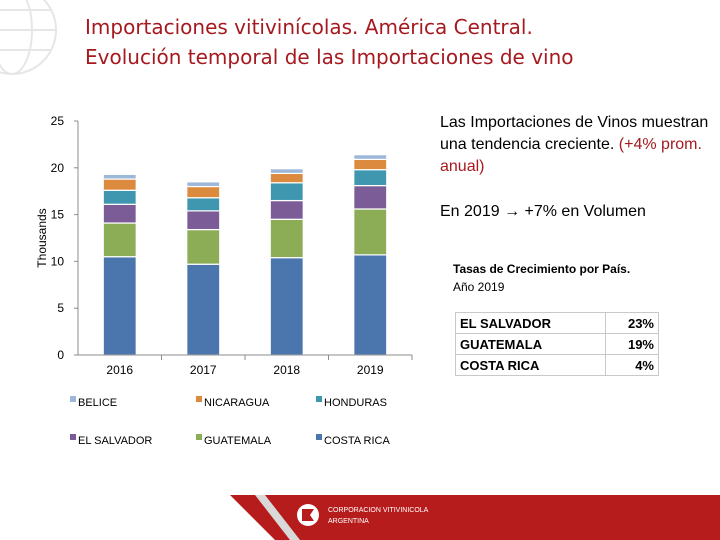 The width and height of the screenshot is (720, 540). I want to click on rate-cell: 23%, so click(632, 323).